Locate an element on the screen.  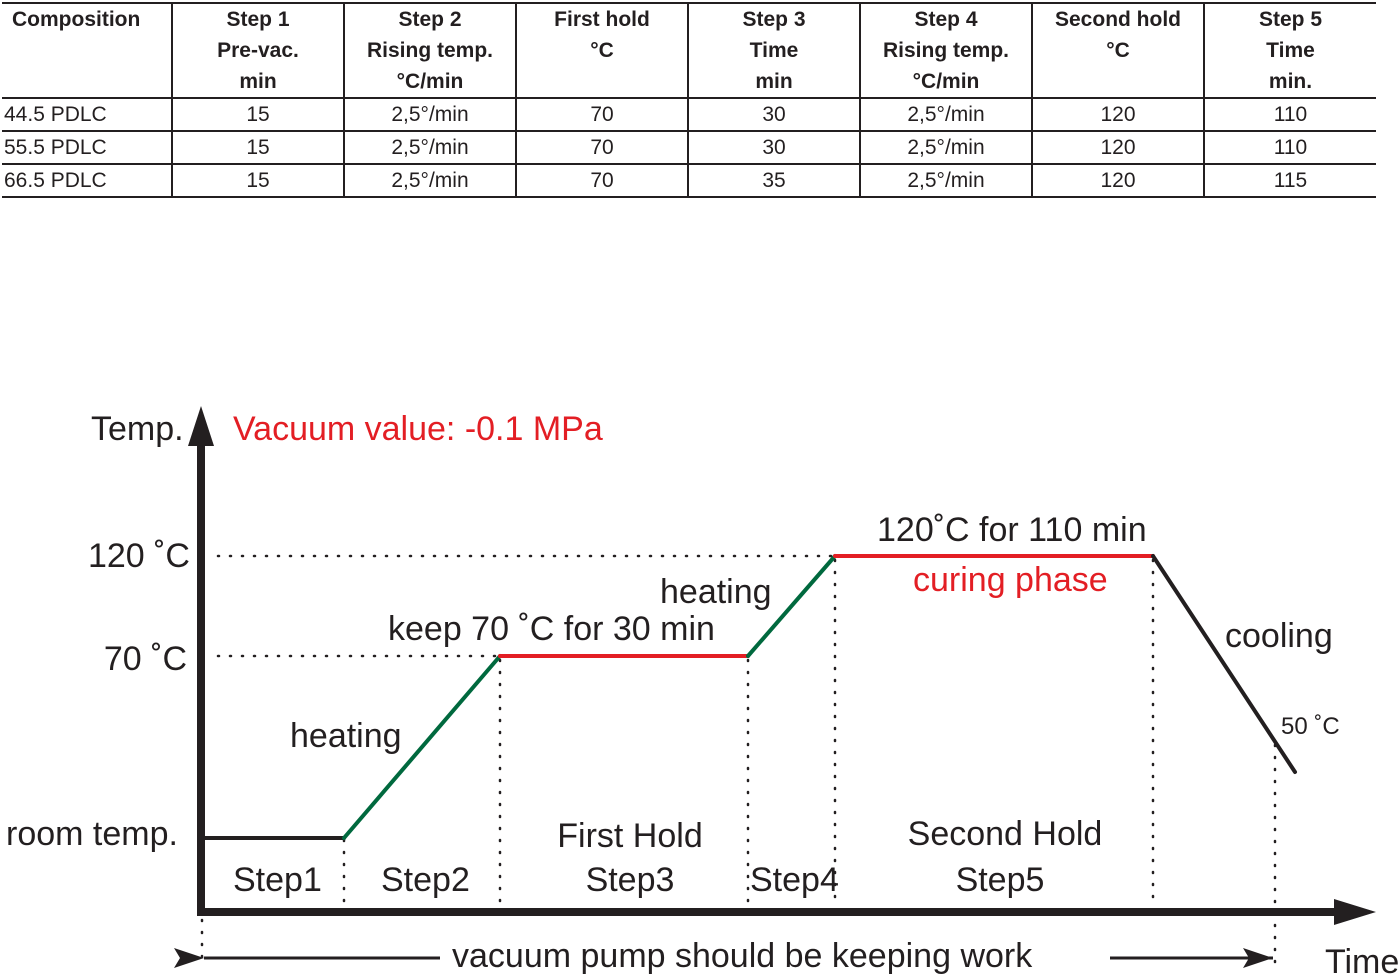
table-cell: 35 is located at coordinates (774, 180).